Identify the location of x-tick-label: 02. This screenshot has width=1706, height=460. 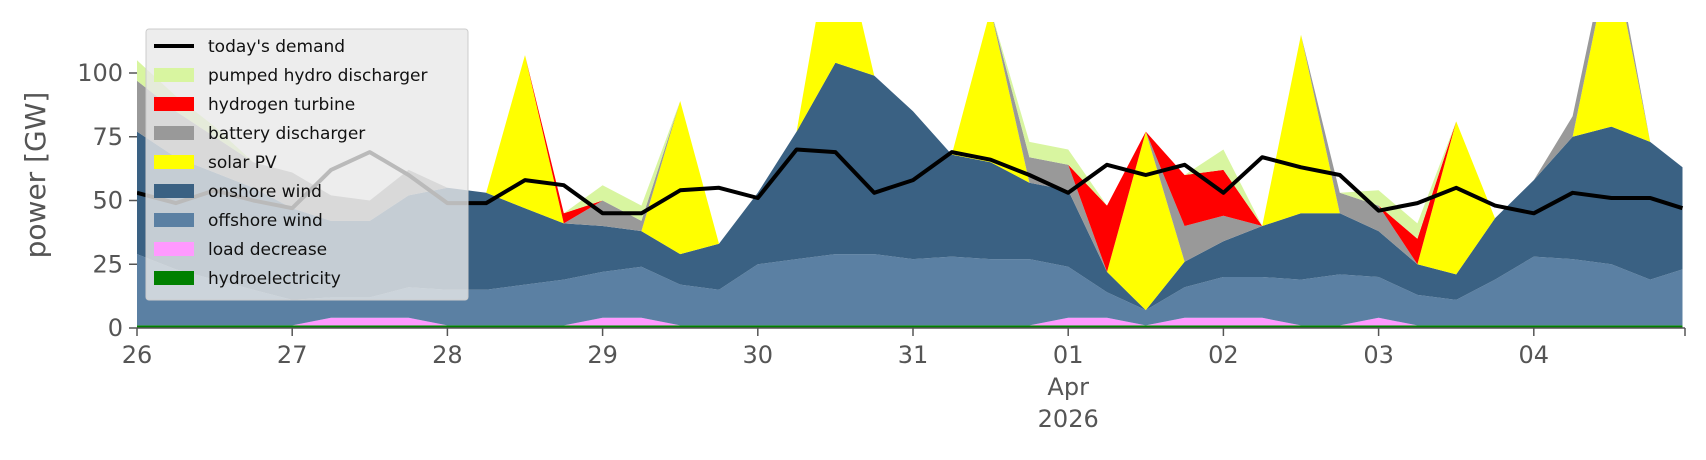
(1223, 355).